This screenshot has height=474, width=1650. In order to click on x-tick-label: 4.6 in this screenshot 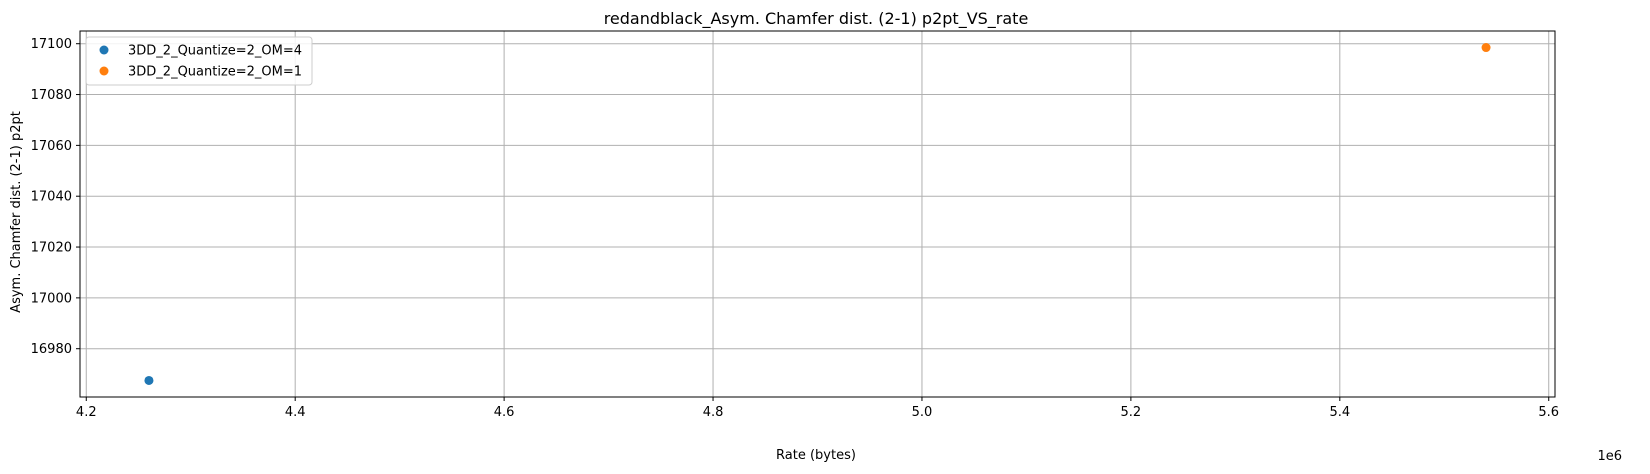, I will do `click(504, 412)`.